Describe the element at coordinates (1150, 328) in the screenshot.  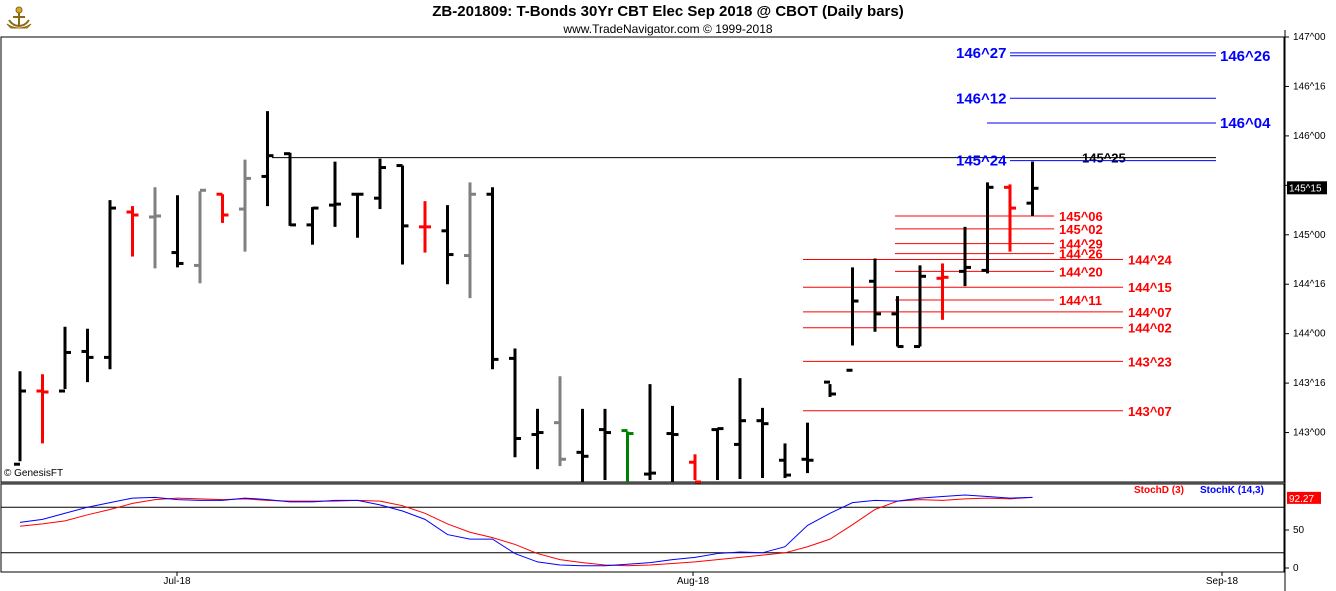
I see `level-label: 144^02` at that location.